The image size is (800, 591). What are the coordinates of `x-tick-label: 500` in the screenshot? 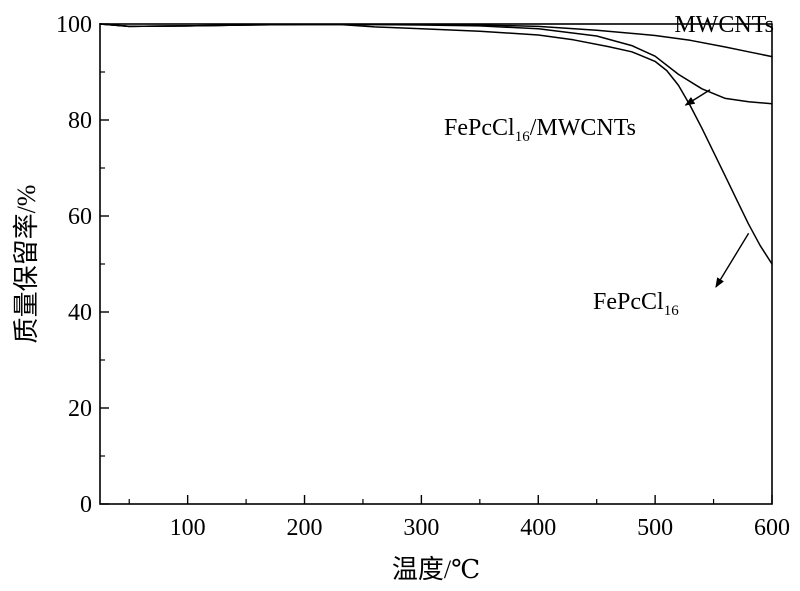 It's located at (655, 528).